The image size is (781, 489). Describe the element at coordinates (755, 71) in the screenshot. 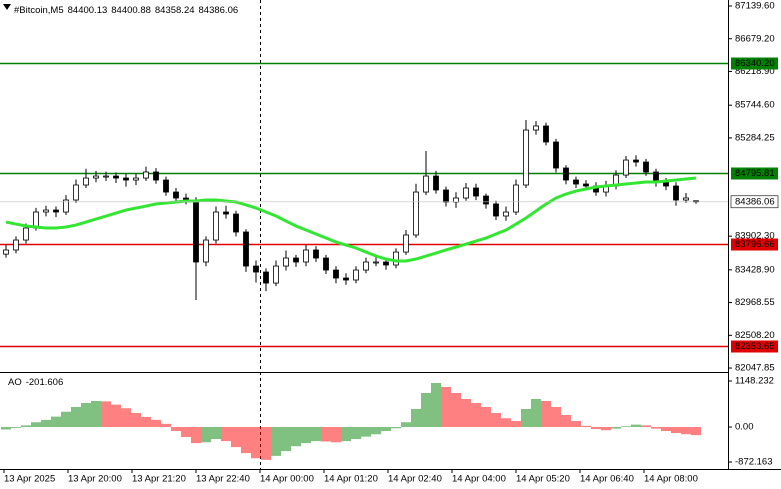

I see `y-tick-label: 86218.90` at that location.